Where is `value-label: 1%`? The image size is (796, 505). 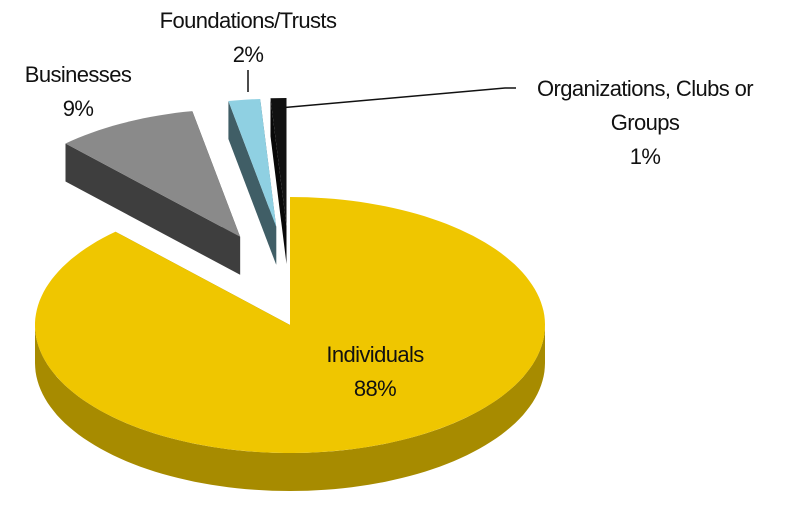 value-label: 1% is located at coordinates (645, 156).